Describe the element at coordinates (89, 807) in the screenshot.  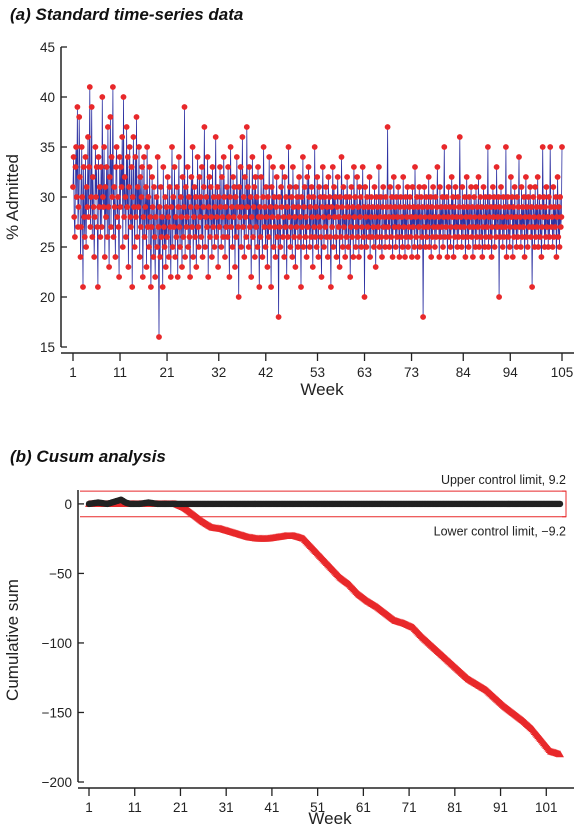
I see `panel-b-xtick-label: 1` at that location.